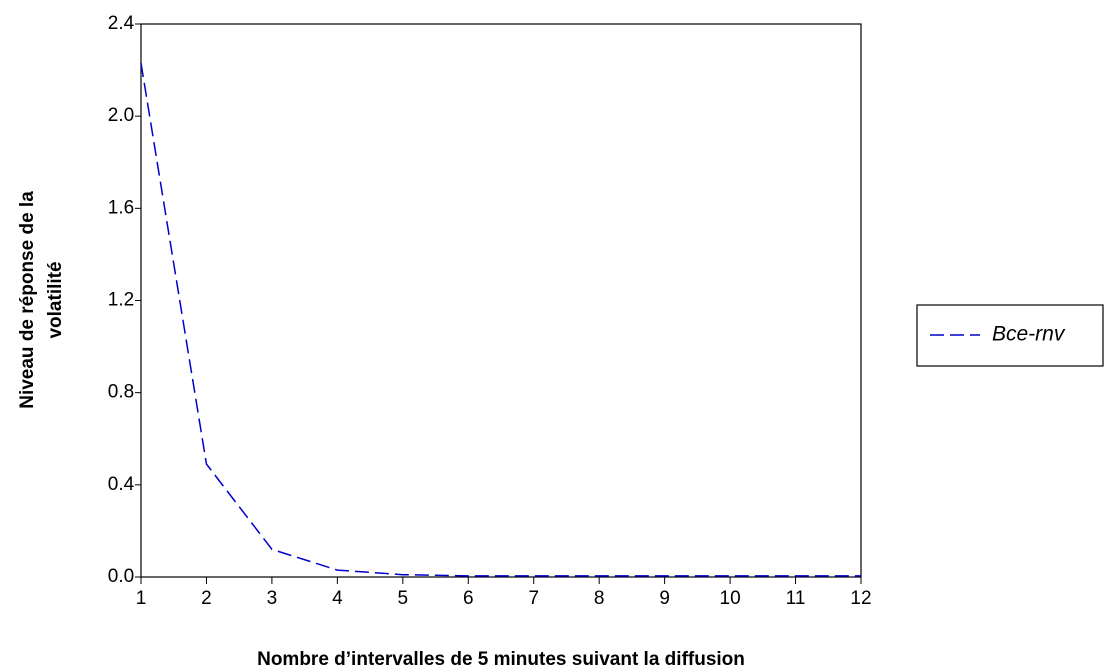 This screenshot has width=1104, height=672. What do you see at coordinates (1029, 334) in the screenshot?
I see `legend-label: Bce-rnv` at bounding box center [1029, 334].